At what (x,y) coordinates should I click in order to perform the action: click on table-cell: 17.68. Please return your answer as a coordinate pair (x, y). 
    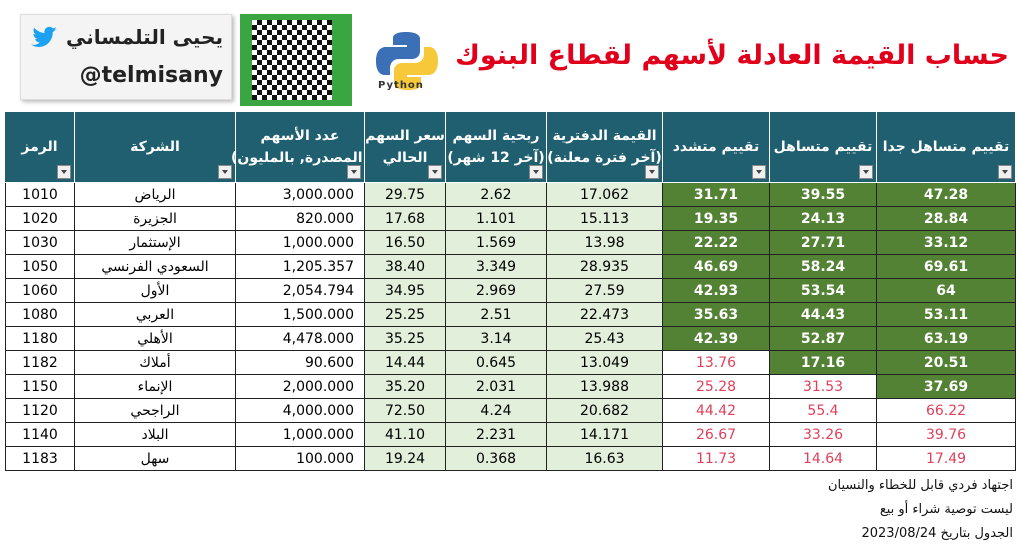
    Looking at the image, I should click on (405, 219).